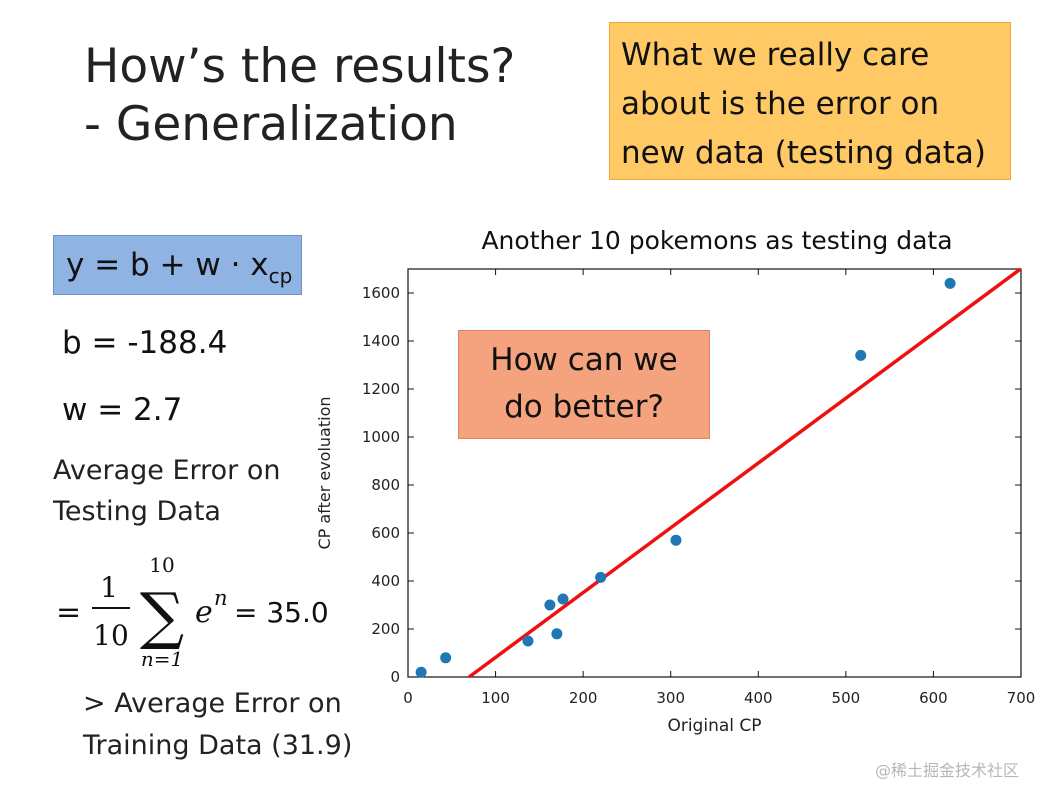 This screenshot has width=1057, height=801. I want to click on x-tick-label: 600, so click(933, 698).